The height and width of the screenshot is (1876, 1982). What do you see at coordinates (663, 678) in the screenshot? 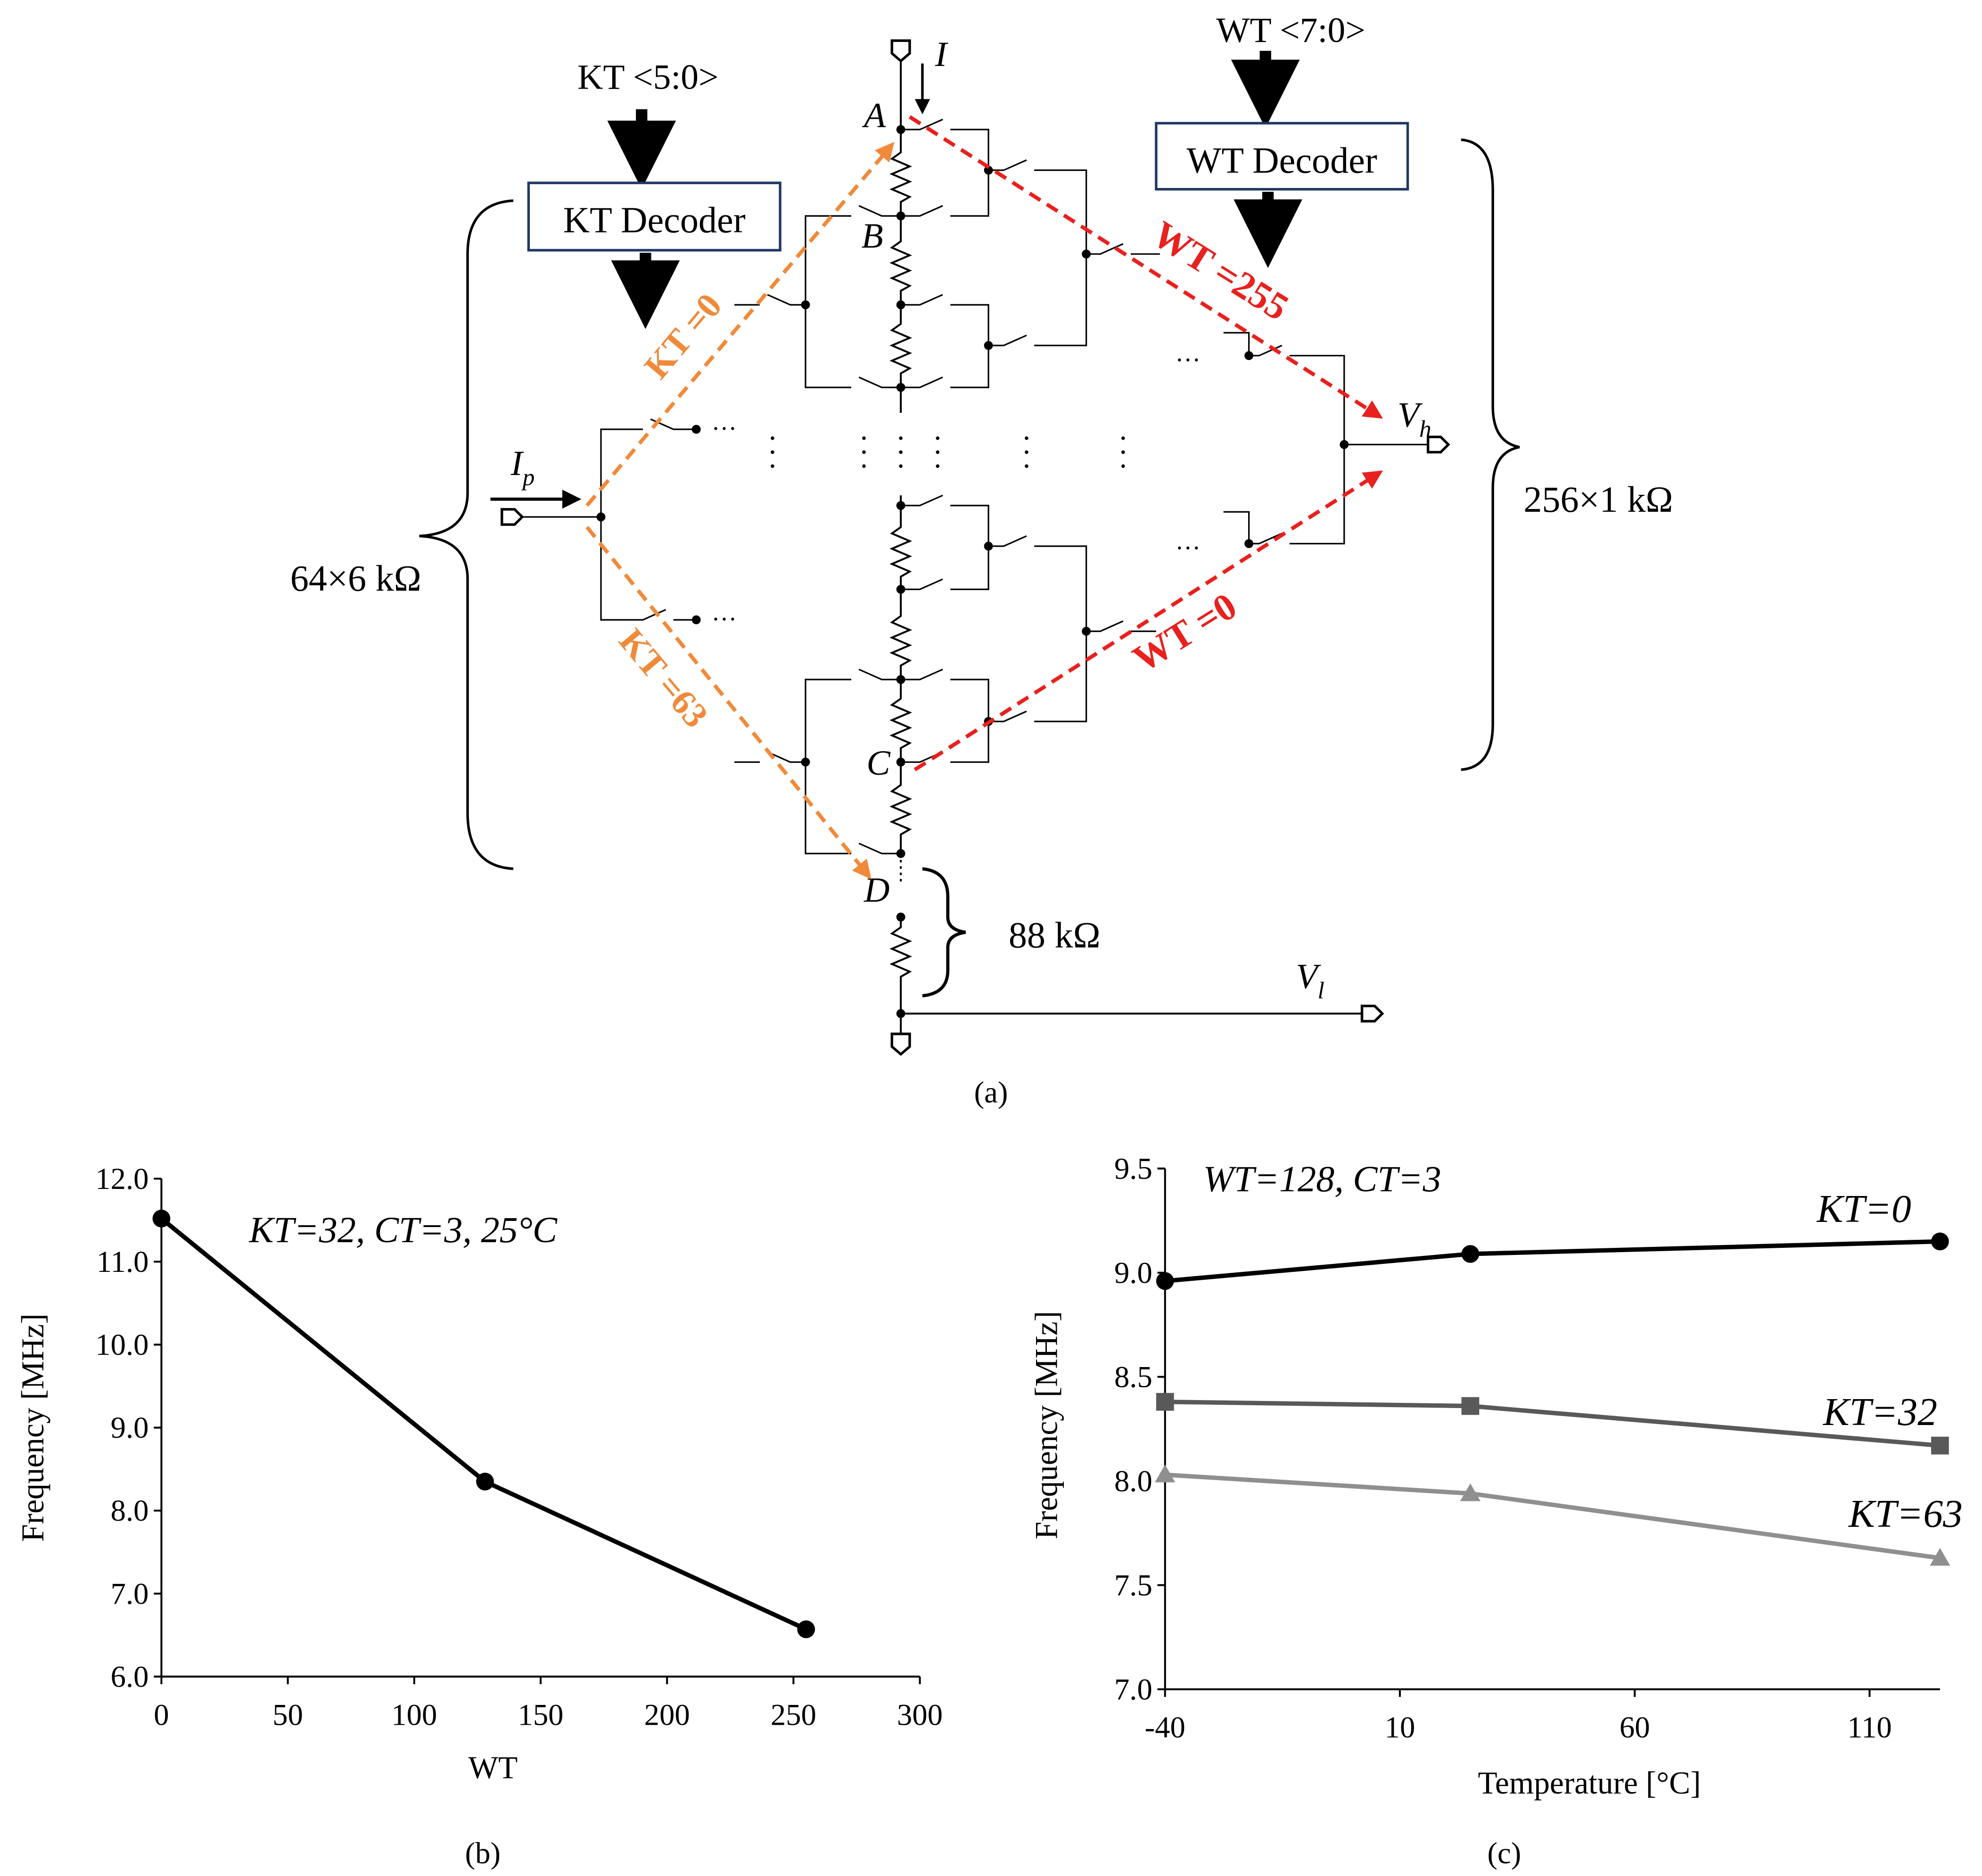
I see `kt63-label: KT =63` at bounding box center [663, 678].